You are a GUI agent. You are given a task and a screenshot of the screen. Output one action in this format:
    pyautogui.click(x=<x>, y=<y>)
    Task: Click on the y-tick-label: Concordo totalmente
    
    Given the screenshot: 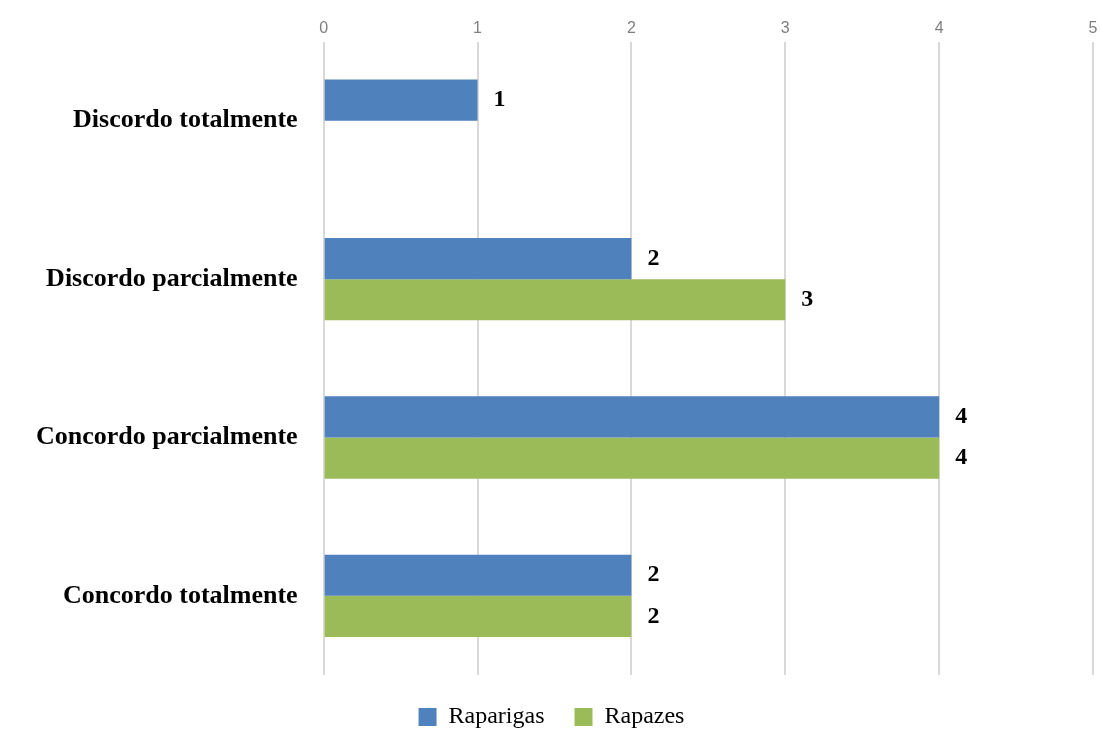 What is the action you would take?
    pyautogui.click(x=180, y=594)
    